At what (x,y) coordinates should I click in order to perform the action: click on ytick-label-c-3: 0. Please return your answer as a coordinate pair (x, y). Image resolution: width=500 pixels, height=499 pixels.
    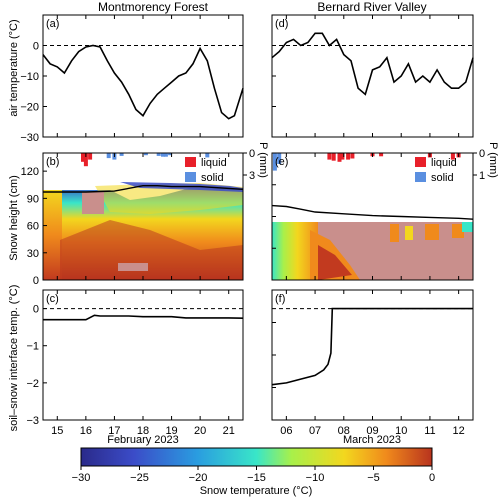
    Looking at the image, I should click on (36, 310).